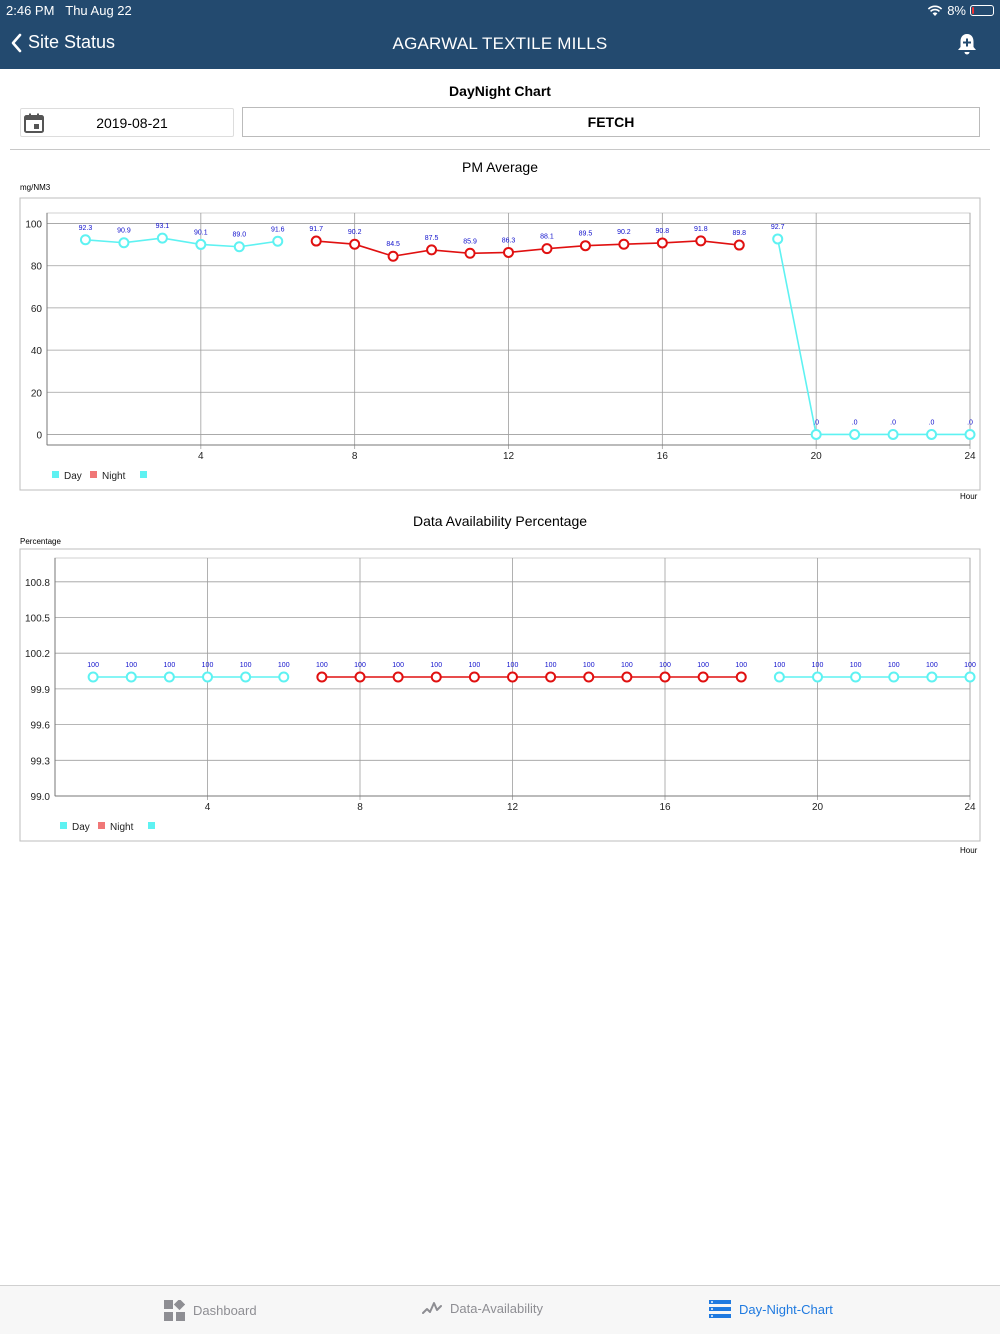 The image size is (1000, 1334). Describe the element at coordinates (982, 10) in the screenshot. I see `battery-icon` at that location.